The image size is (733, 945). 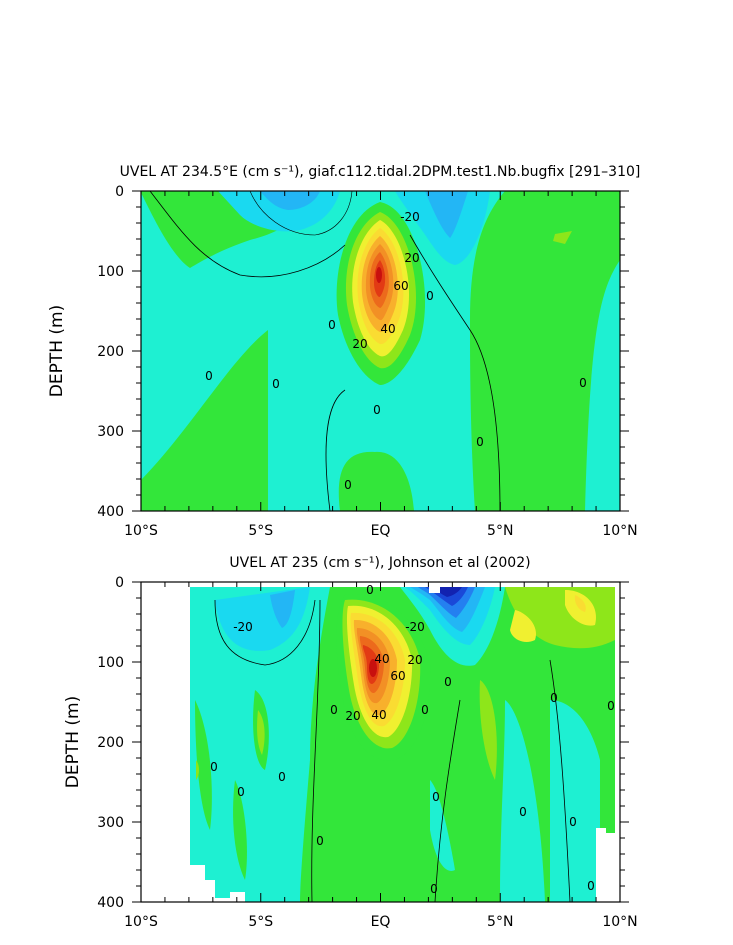 What do you see at coordinates (523, 626) in the screenshot?
I see `region-positive-east-yellow` at bounding box center [523, 626].